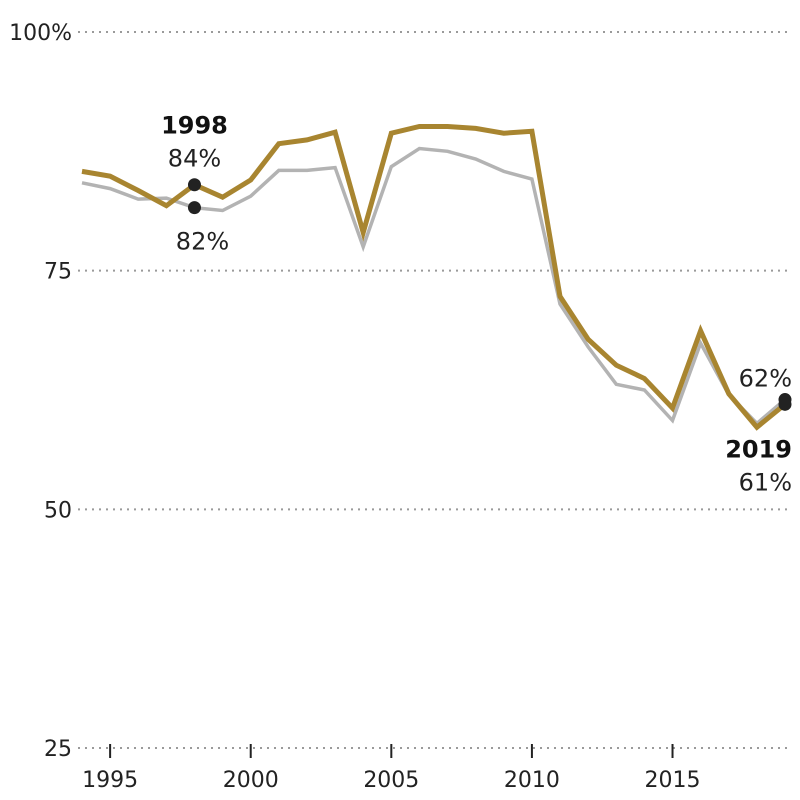 This screenshot has width=800, height=800. Describe the element at coordinates (58, 510) in the screenshot. I see `y-tick-label-50: 50` at that location.